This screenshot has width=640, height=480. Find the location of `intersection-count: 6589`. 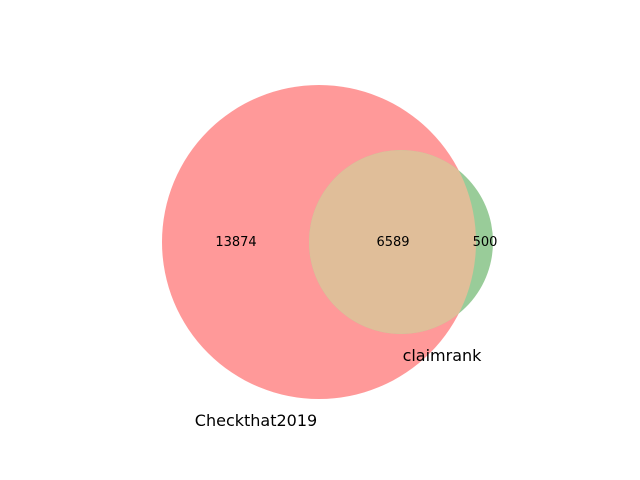

intersection-count: 6589 is located at coordinates (392, 242).